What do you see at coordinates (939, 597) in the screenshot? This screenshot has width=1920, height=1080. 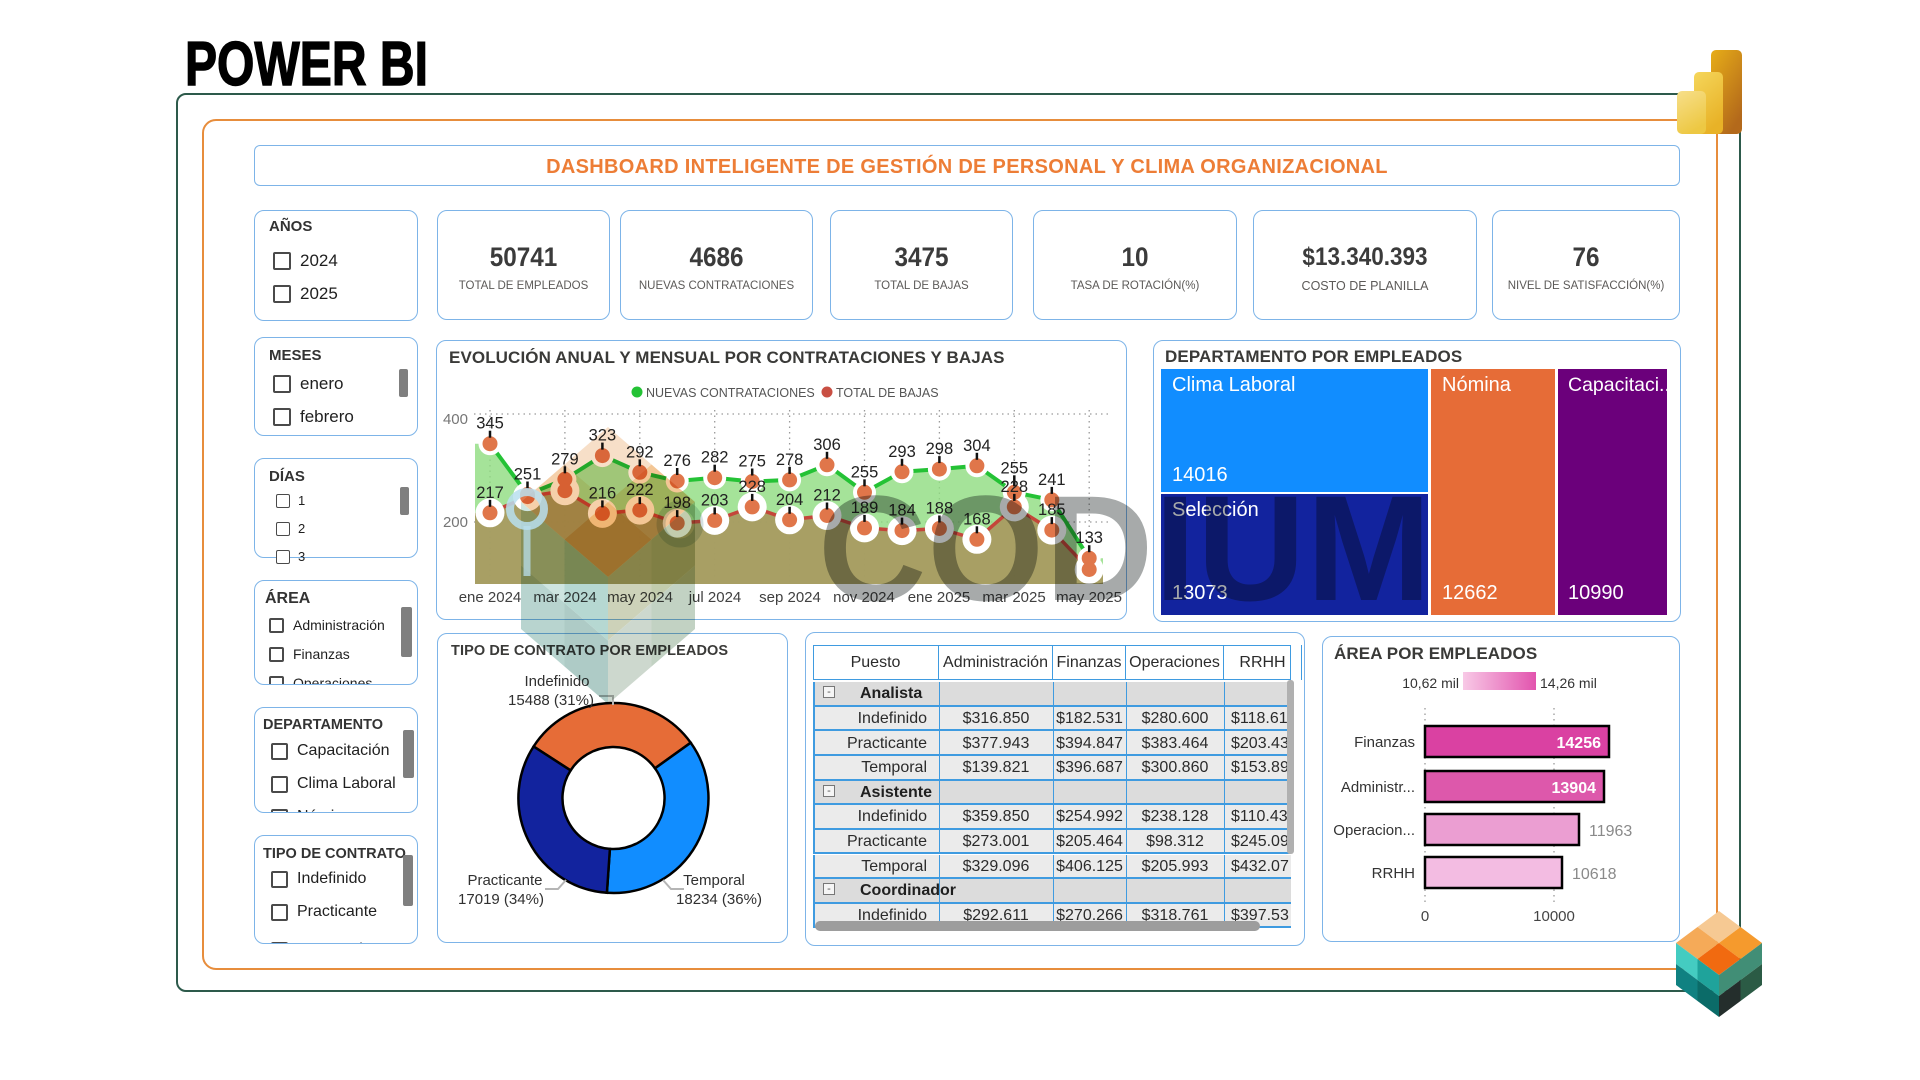 I see `svg-text: ene 2025` at bounding box center [939, 597].